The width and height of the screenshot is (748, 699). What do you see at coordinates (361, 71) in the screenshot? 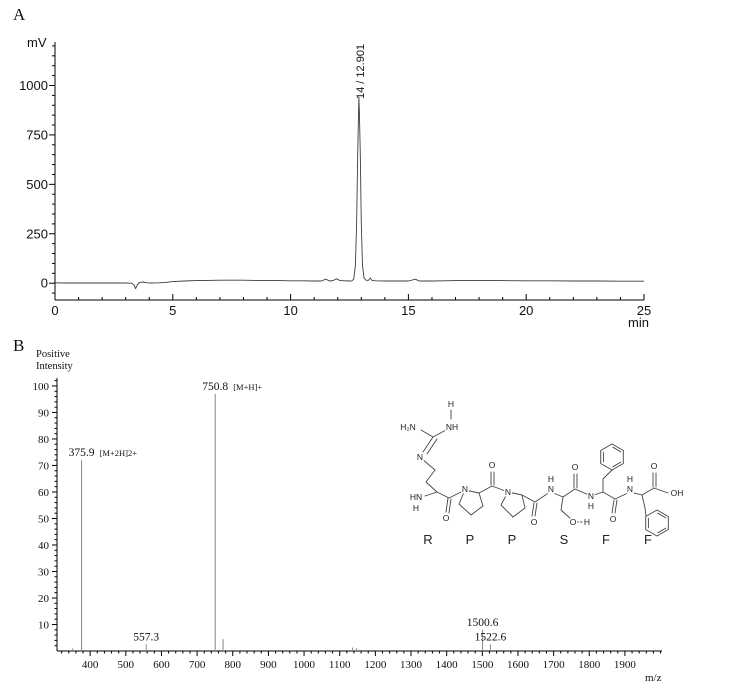
I see `panel-a-peak-annotation: 14 / 12.901` at bounding box center [361, 71].